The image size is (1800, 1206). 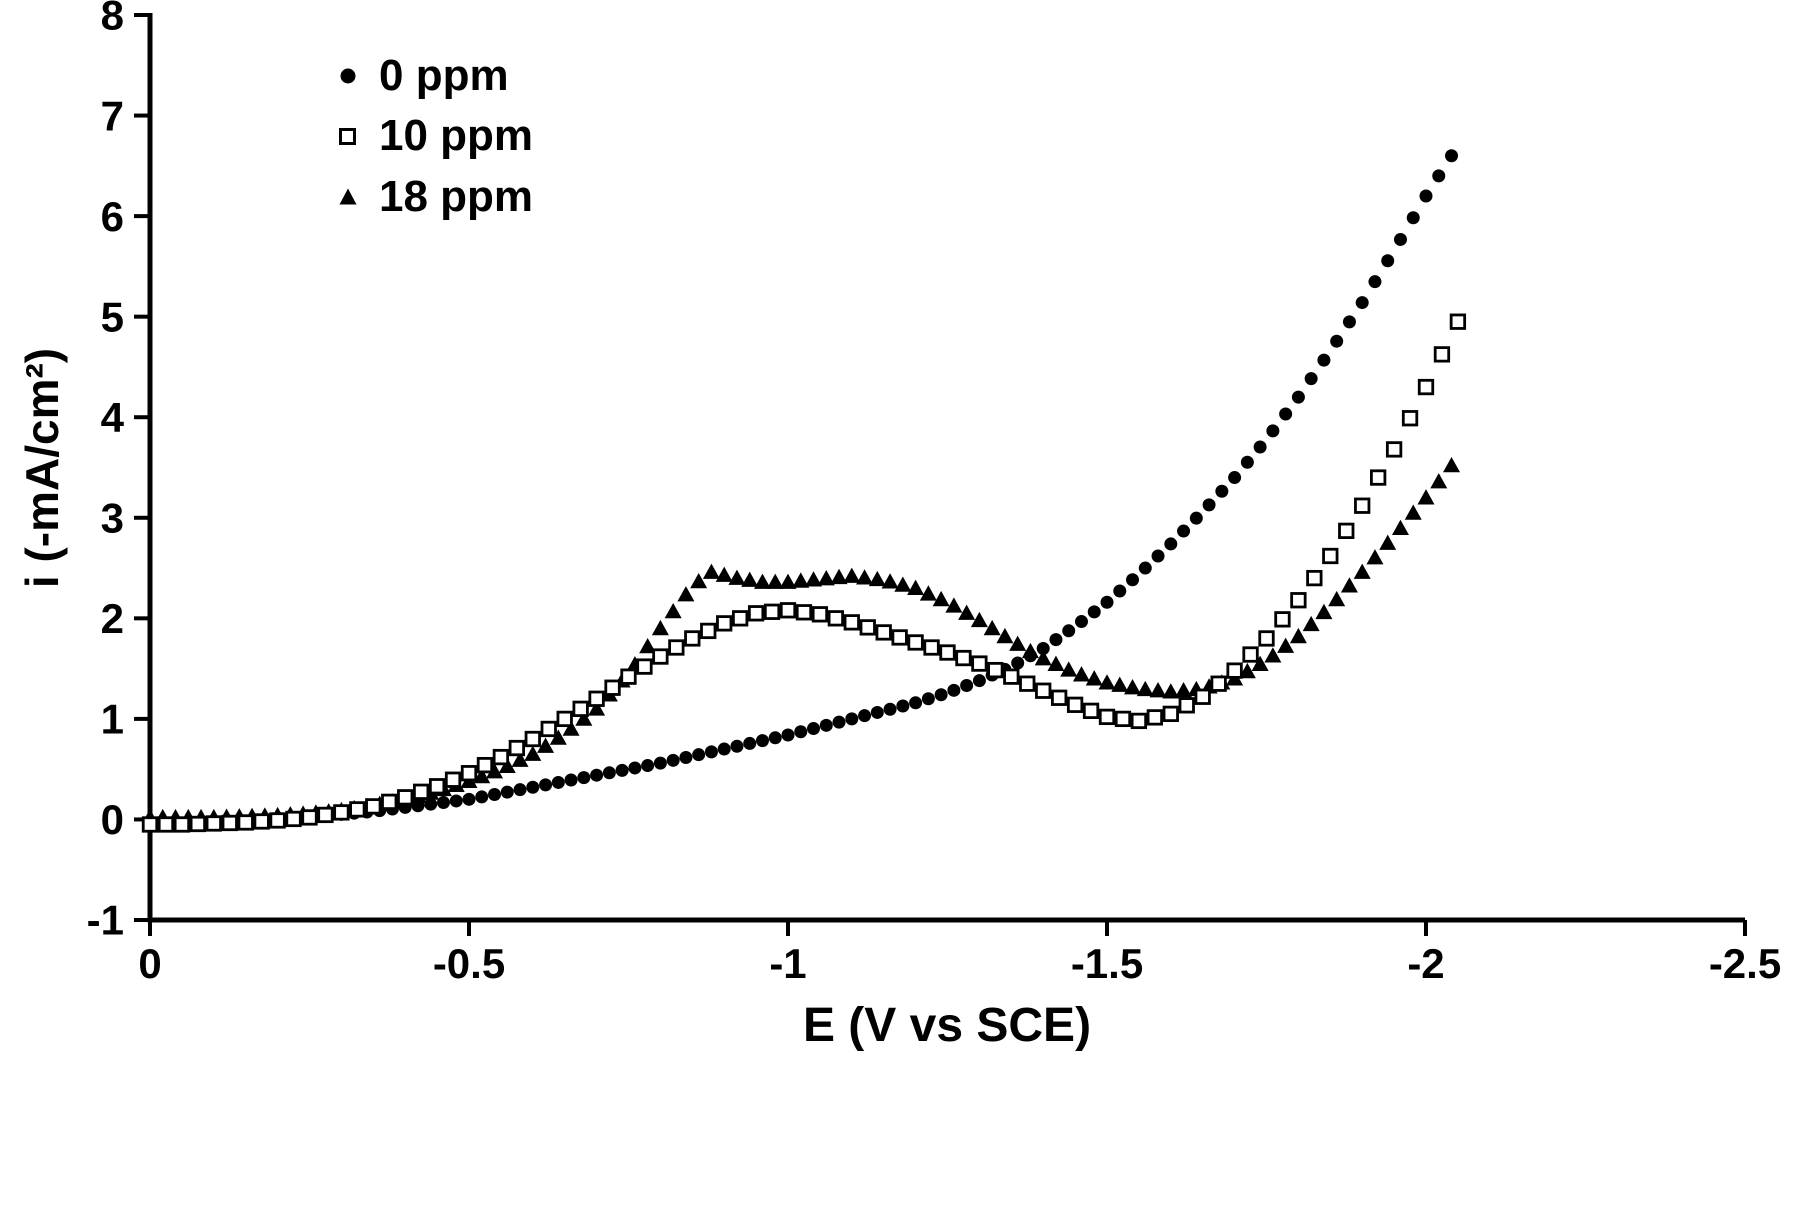 What do you see at coordinates (112, 819) in the screenshot?
I see `y-tick-label: 0` at bounding box center [112, 819].